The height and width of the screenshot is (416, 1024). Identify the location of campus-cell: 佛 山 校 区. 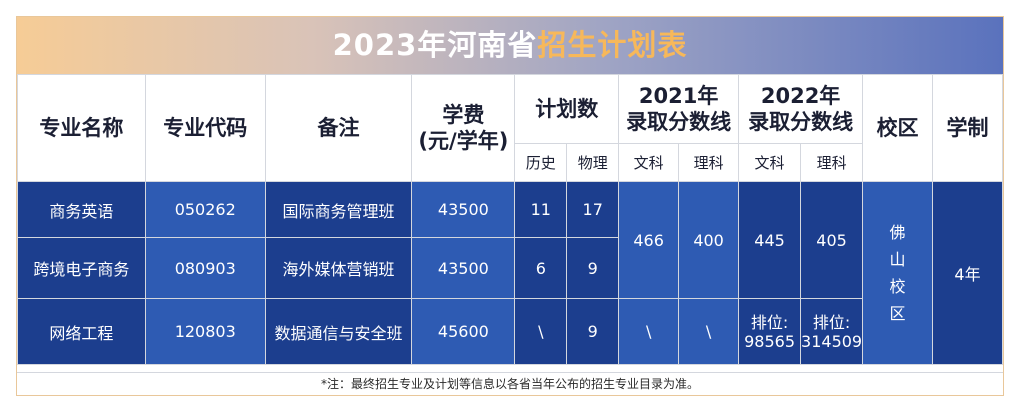
(898, 273).